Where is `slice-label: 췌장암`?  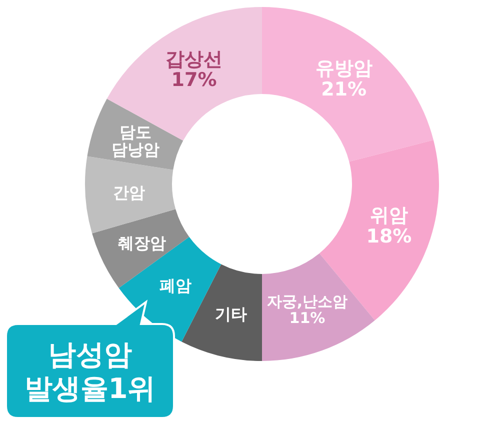 slice-label: 췌장암 is located at coordinates (142, 242).